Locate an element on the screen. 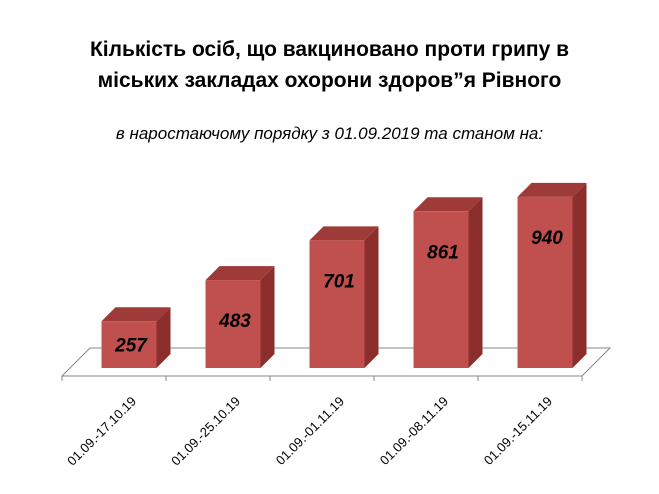 This screenshot has height=494, width=659. data-label-1: 257 is located at coordinates (131, 346).